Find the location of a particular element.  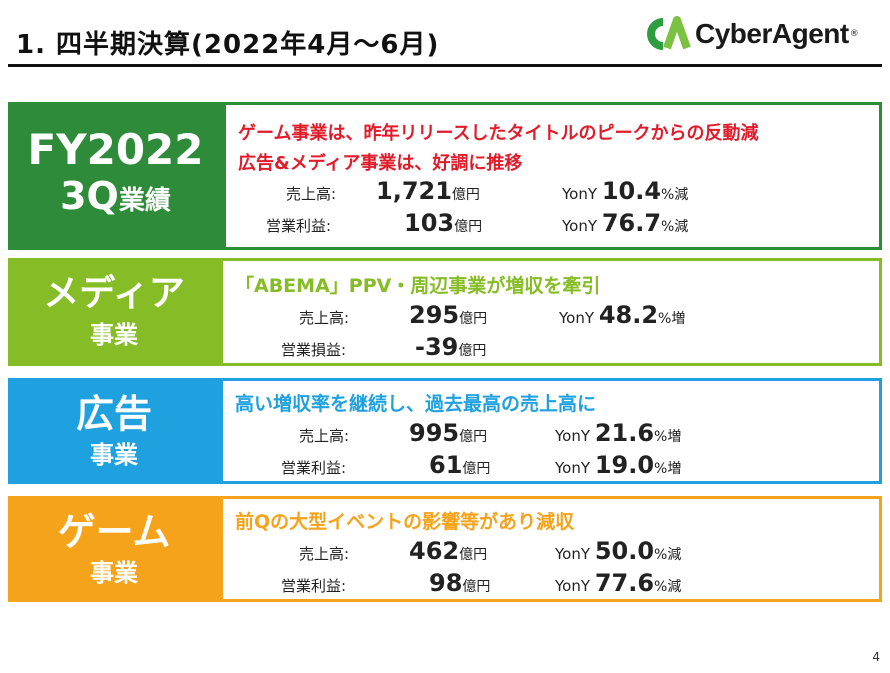

fy-sales-yony: YonY 10.4%減 is located at coordinates (625, 191).